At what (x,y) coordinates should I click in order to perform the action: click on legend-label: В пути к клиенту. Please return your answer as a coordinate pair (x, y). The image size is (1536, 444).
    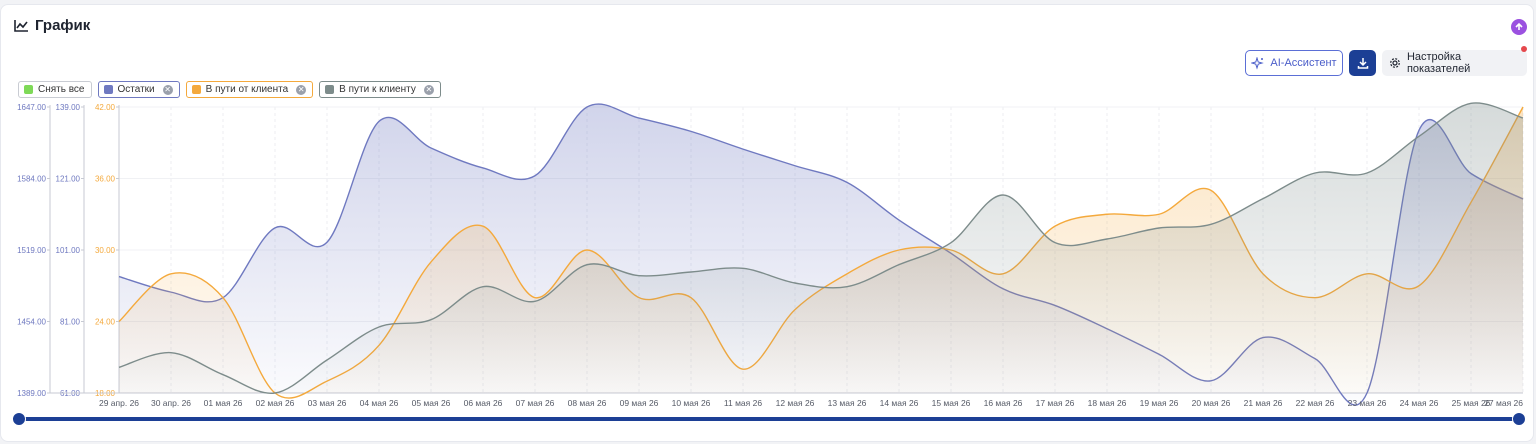
    Looking at the image, I should click on (377, 89).